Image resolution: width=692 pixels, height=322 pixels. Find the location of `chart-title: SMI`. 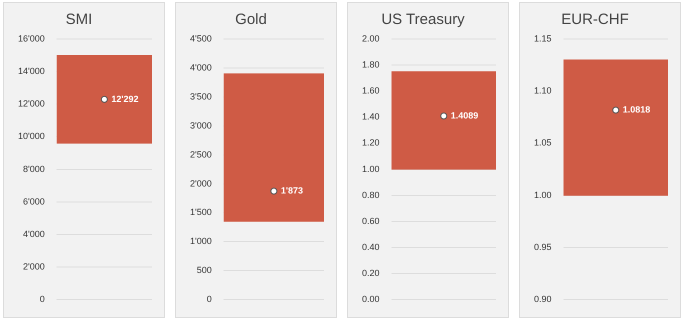

chart-title: SMI is located at coordinates (79, 19).